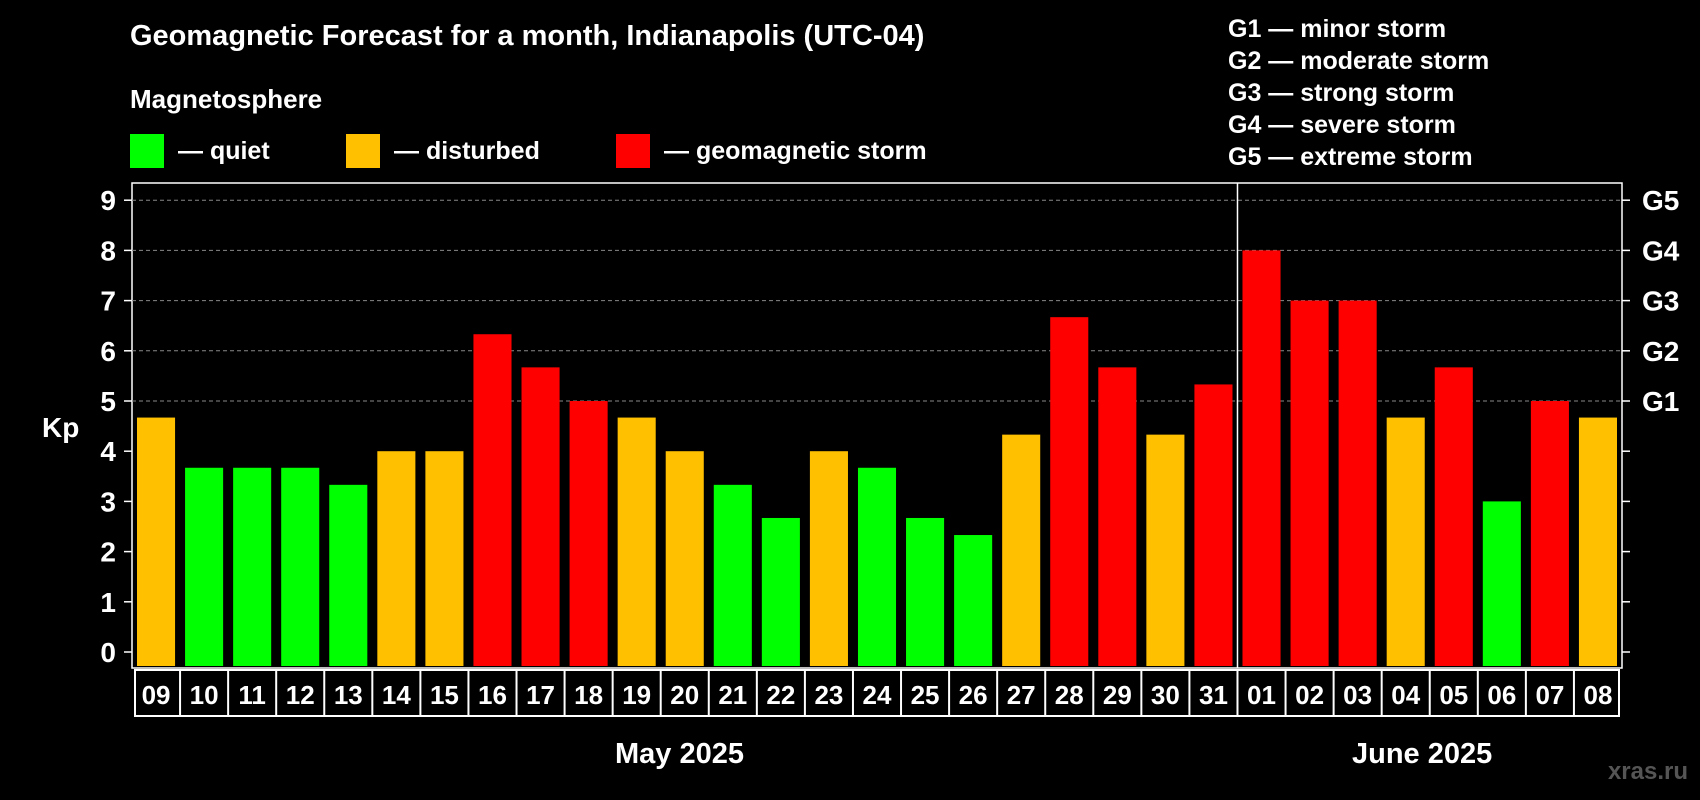 This screenshot has width=1700, height=800. What do you see at coordinates (1337, 29) in the screenshot?
I see `g-level-g1: G1 — minor storm` at bounding box center [1337, 29].